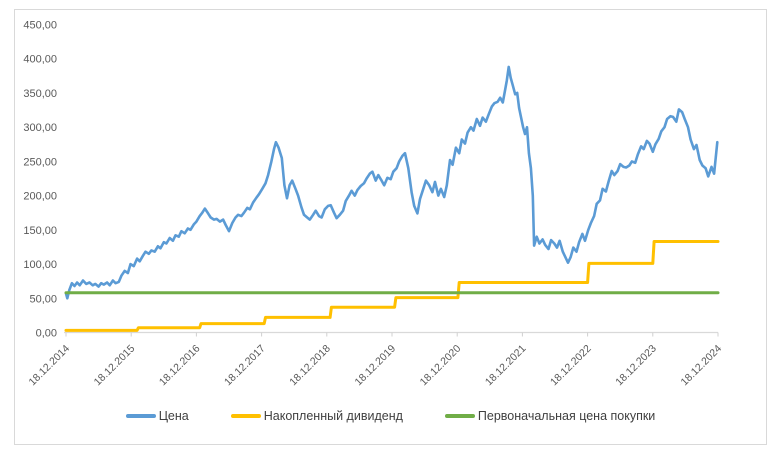 This screenshot has height=456, width=776. Describe the element at coordinates (173, 416) in the screenshot. I see `legend-label-price: Цена` at that location.